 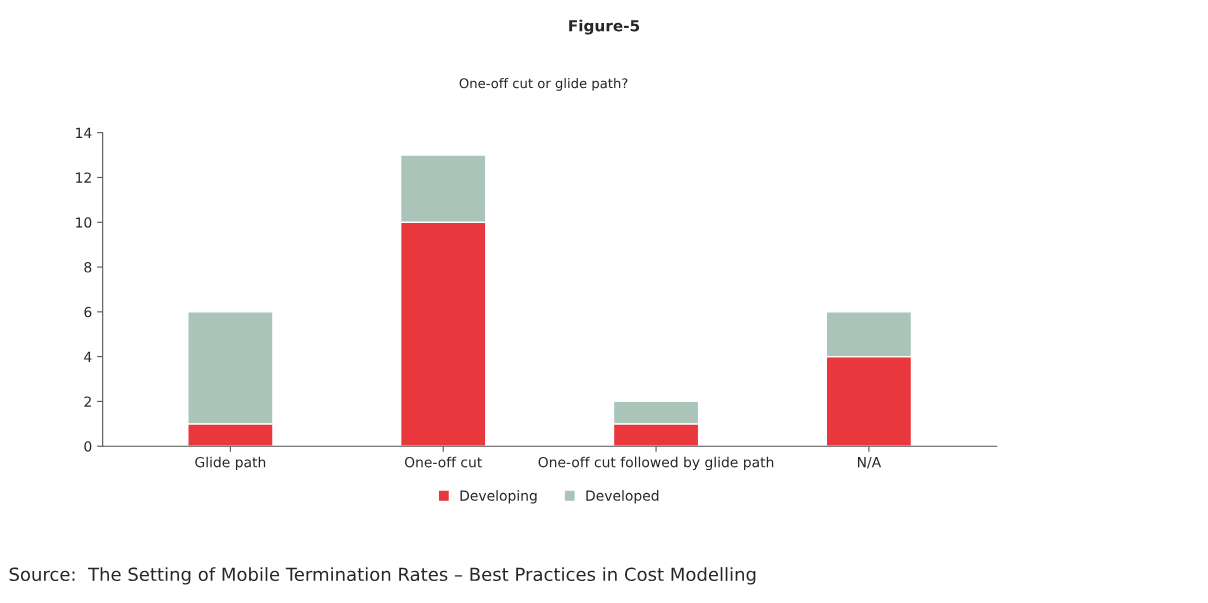 I want to click on x-tick-label: One-off cut, so click(x=443, y=462).